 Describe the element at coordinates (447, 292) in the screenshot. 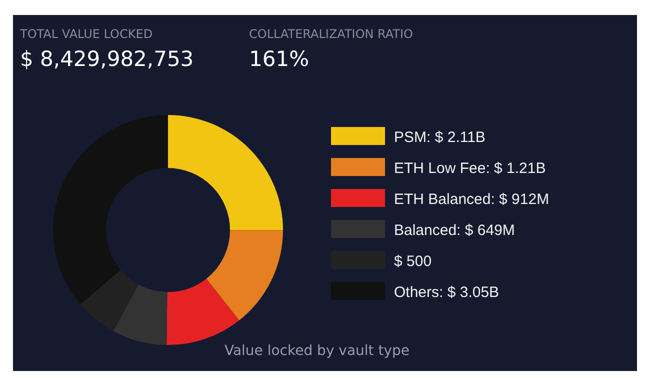

I see `legend-label: Others: $ 3.05B` at that location.